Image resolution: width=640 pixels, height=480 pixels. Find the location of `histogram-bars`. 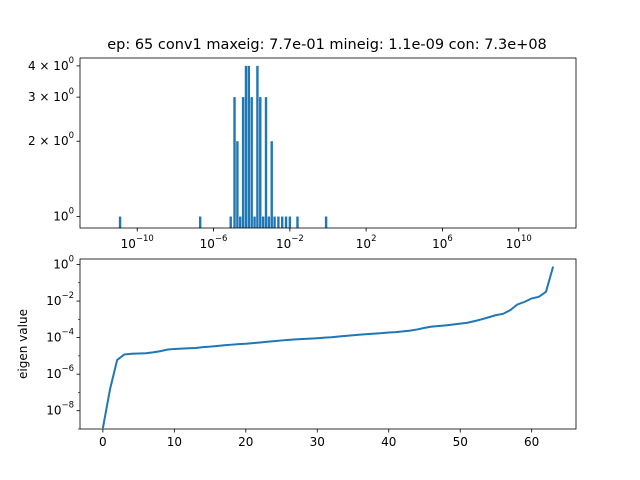

histogram-bars is located at coordinates (223, 147).